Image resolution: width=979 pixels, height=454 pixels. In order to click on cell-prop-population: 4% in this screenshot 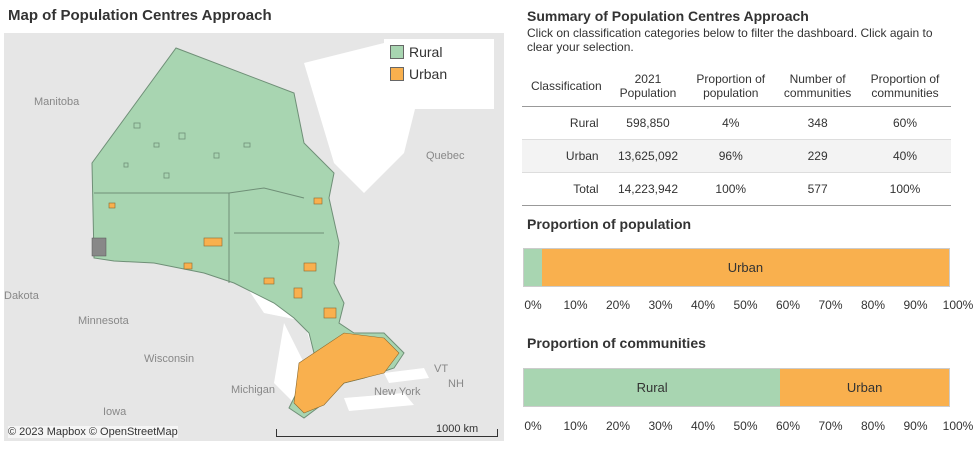, I will do `click(731, 123)`.